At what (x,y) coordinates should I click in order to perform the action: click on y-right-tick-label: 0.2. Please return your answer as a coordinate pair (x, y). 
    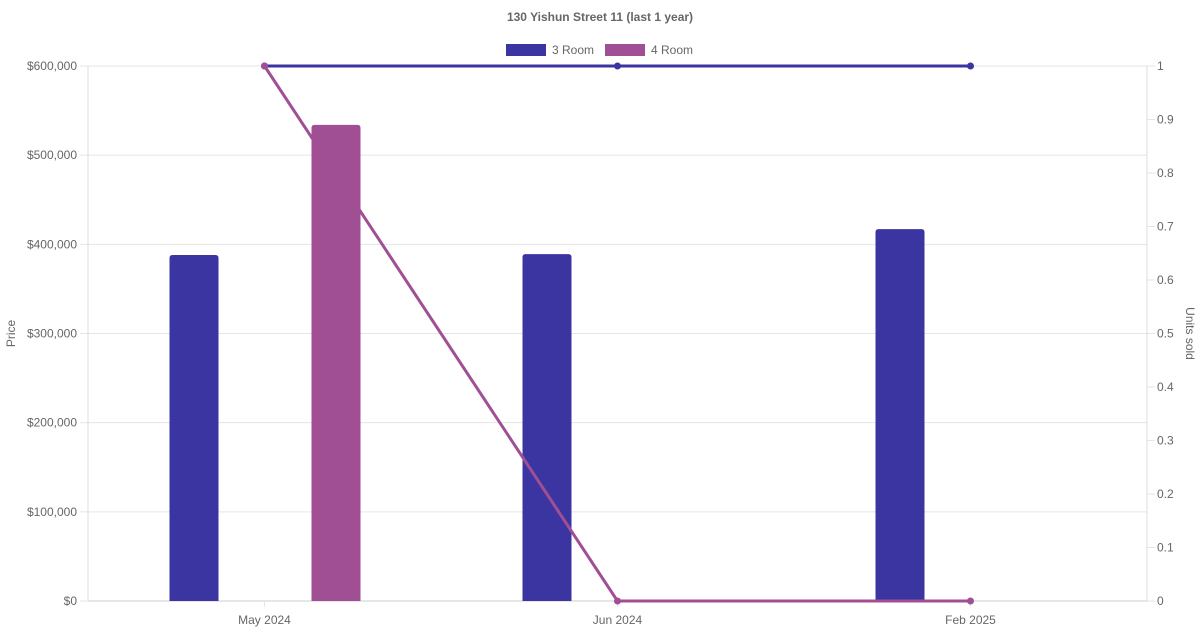
    Looking at the image, I should click on (1165, 494).